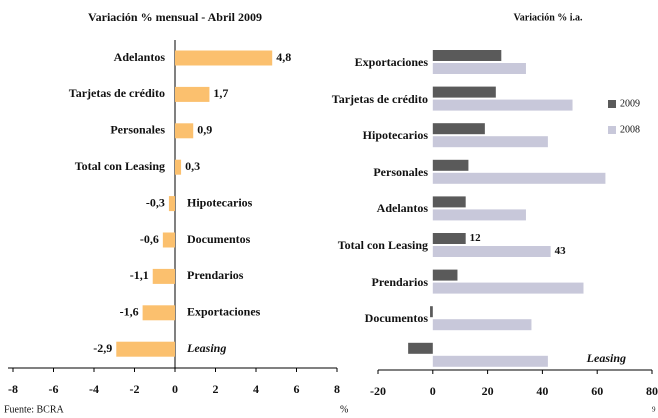  I want to click on x-tick-label: 20, so click(488, 391).